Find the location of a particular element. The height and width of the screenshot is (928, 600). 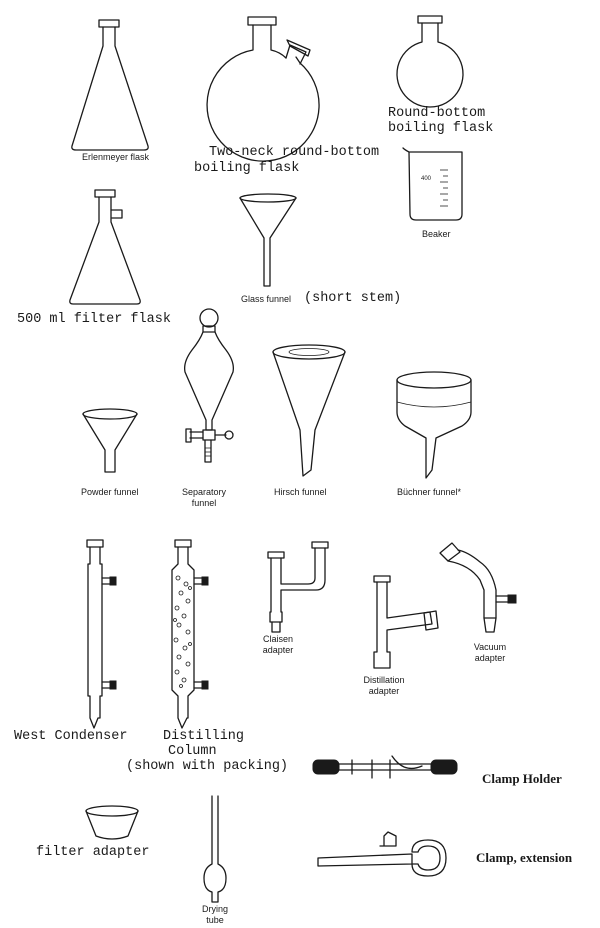

round-bottom-flask-label-line2: boiling flask is located at coordinates (441, 128).